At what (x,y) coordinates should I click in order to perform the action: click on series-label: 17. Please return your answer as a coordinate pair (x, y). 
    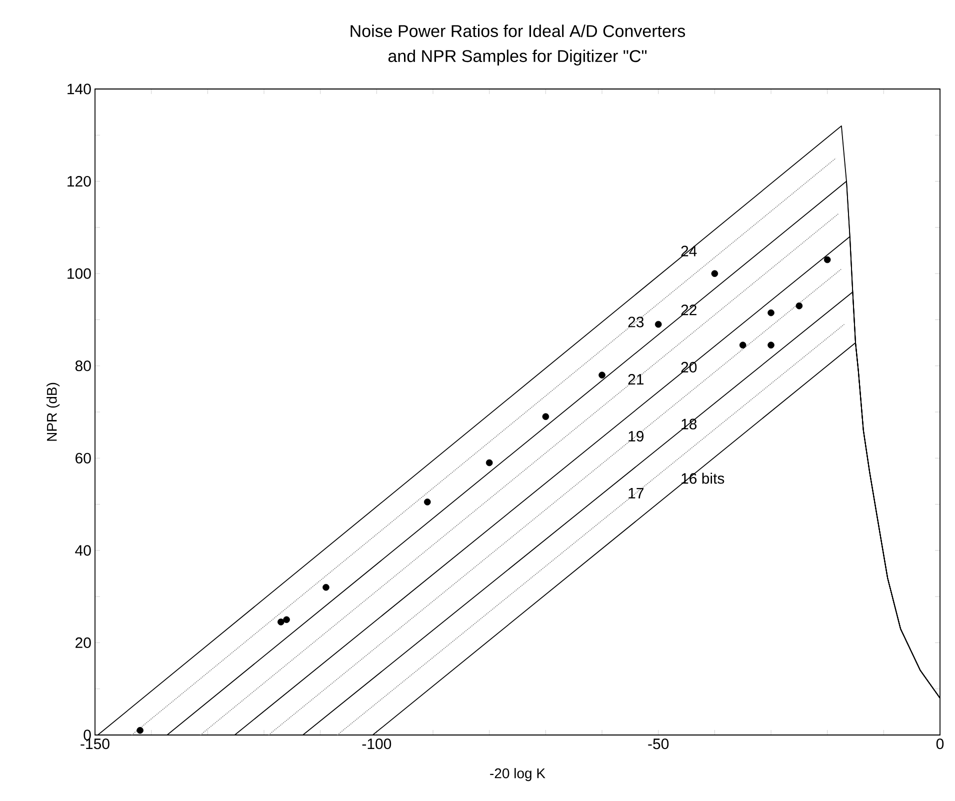
    Looking at the image, I should click on (636, 493).